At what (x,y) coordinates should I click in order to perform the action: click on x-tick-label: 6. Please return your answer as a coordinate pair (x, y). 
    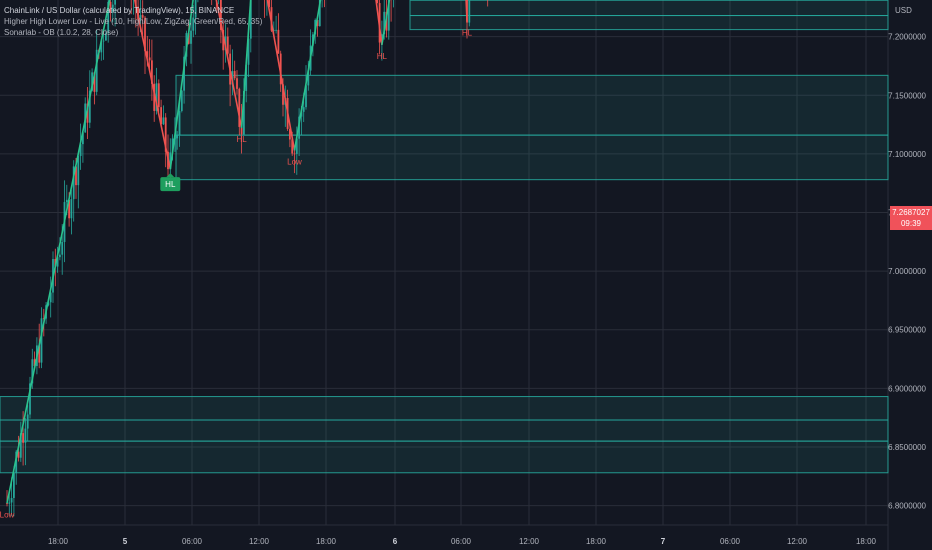
    Looking at the image, I should click on (395, 541).